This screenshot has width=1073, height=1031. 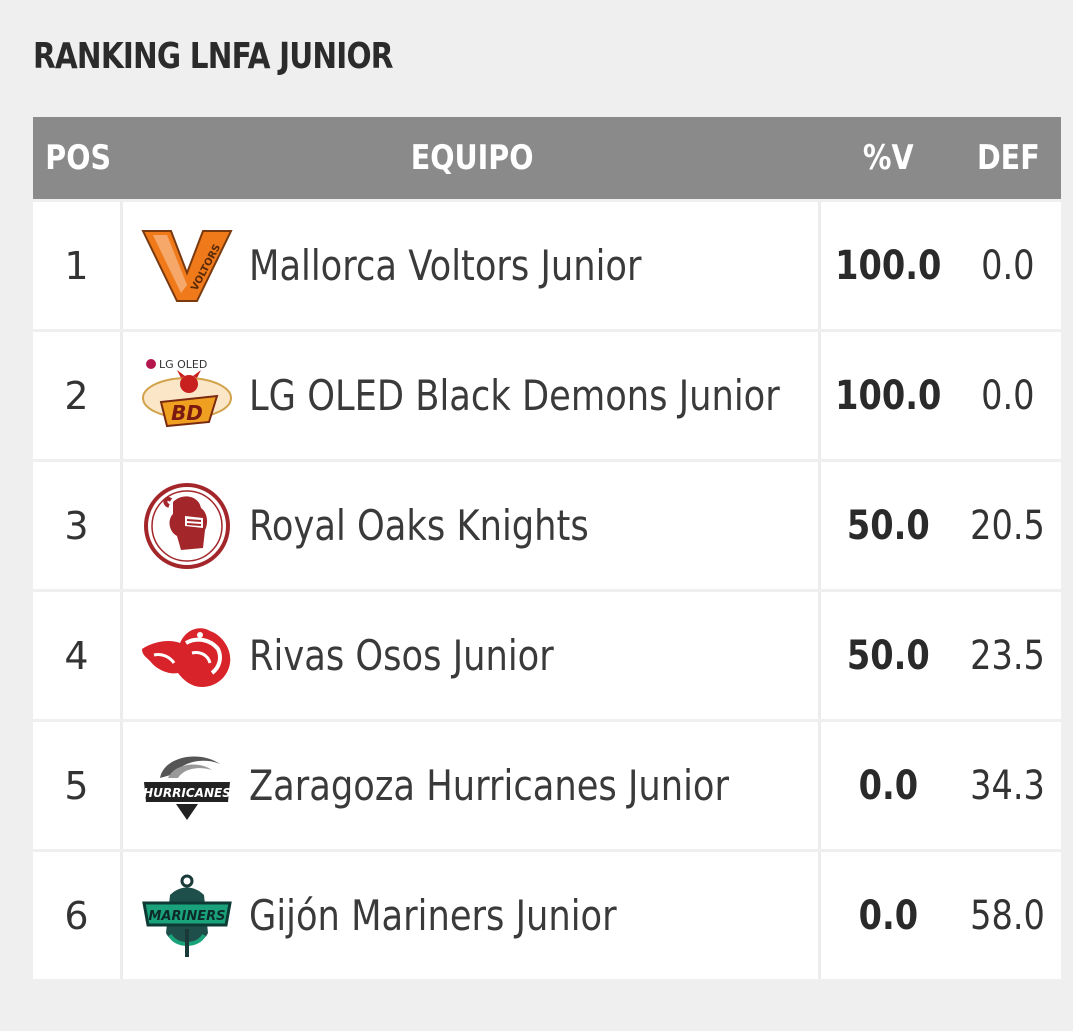 What do you see at coordinates (419, 525) in the screenshot?
I see `team-name: Royal Oaks Knights` at bounding box center [419, 525].